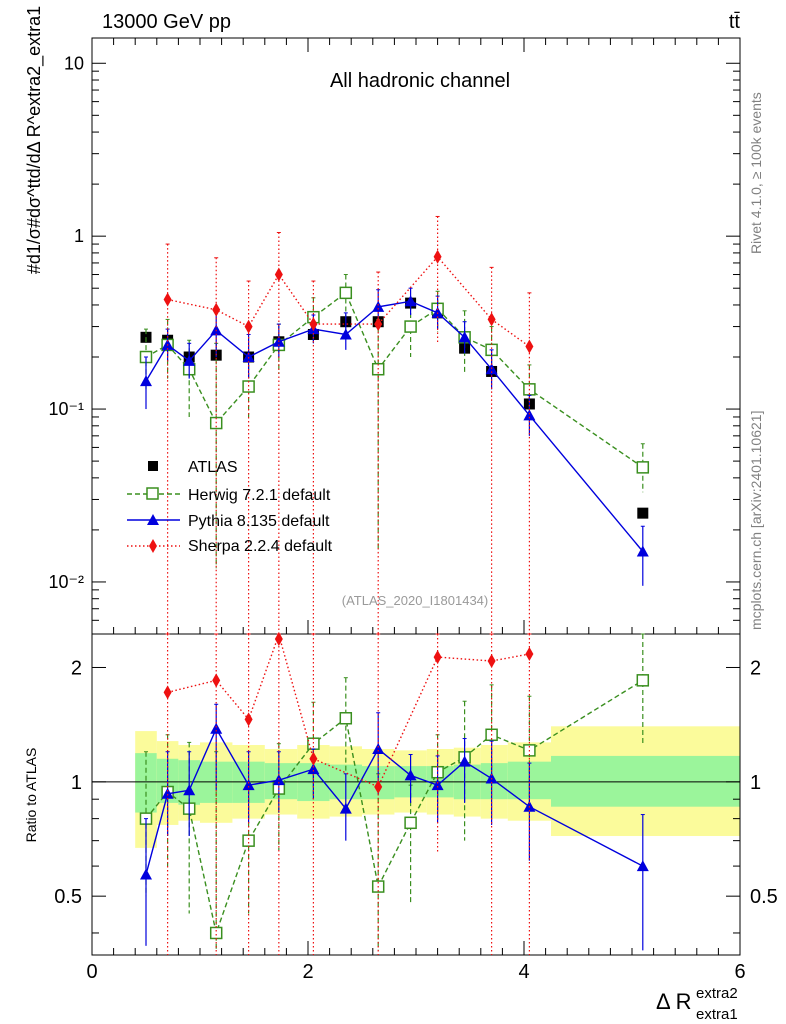 This screenshot has height=1024, width=786. Describe the element at coordinates (74, 63) in the screenshot. I see `main-y-tick-label: 10` at that location.